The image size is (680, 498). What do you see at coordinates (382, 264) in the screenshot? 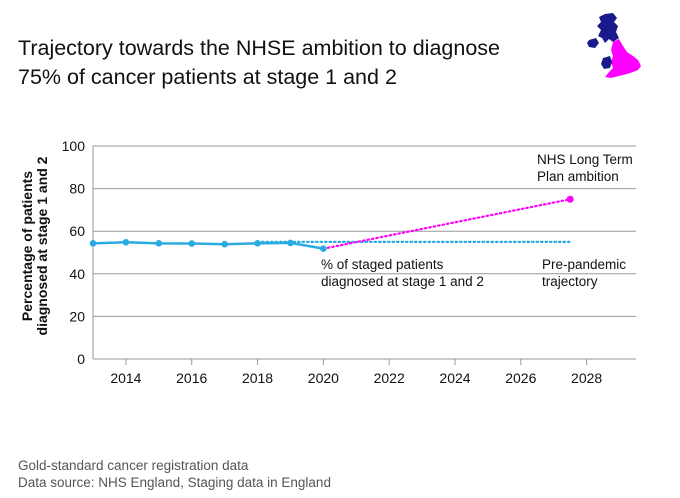
I see `observed-label-line-1: % of staged patients` at bounding box center [382, 264].